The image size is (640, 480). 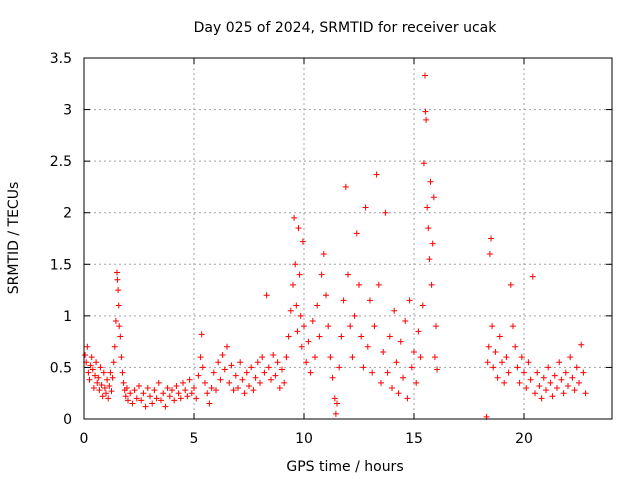 I want to click on y-tick-label: 3, so click(x=67, y=111).